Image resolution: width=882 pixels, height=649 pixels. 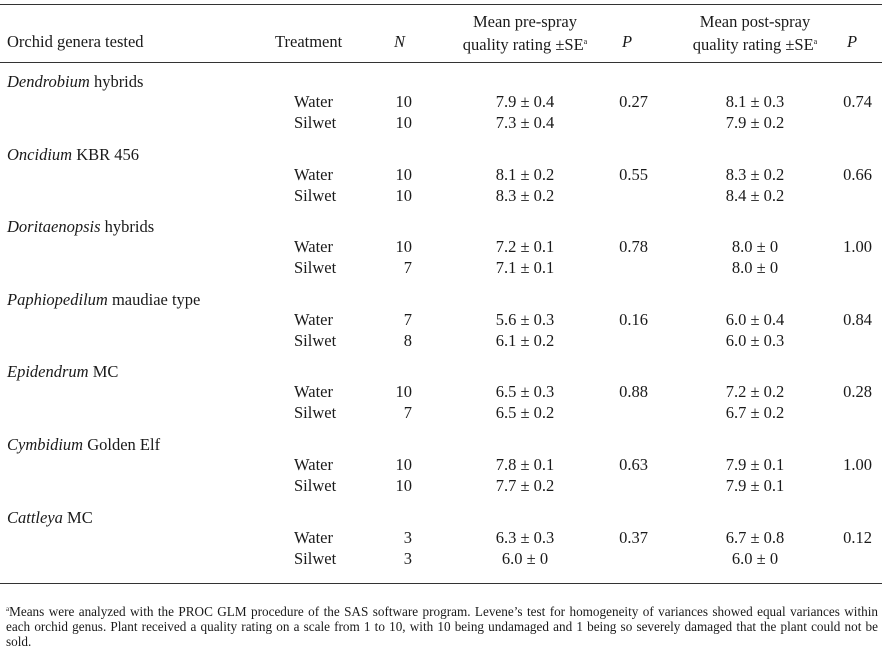 I want to click on genus-label: Dendrobium hybrids, so click(x=75, y=82).